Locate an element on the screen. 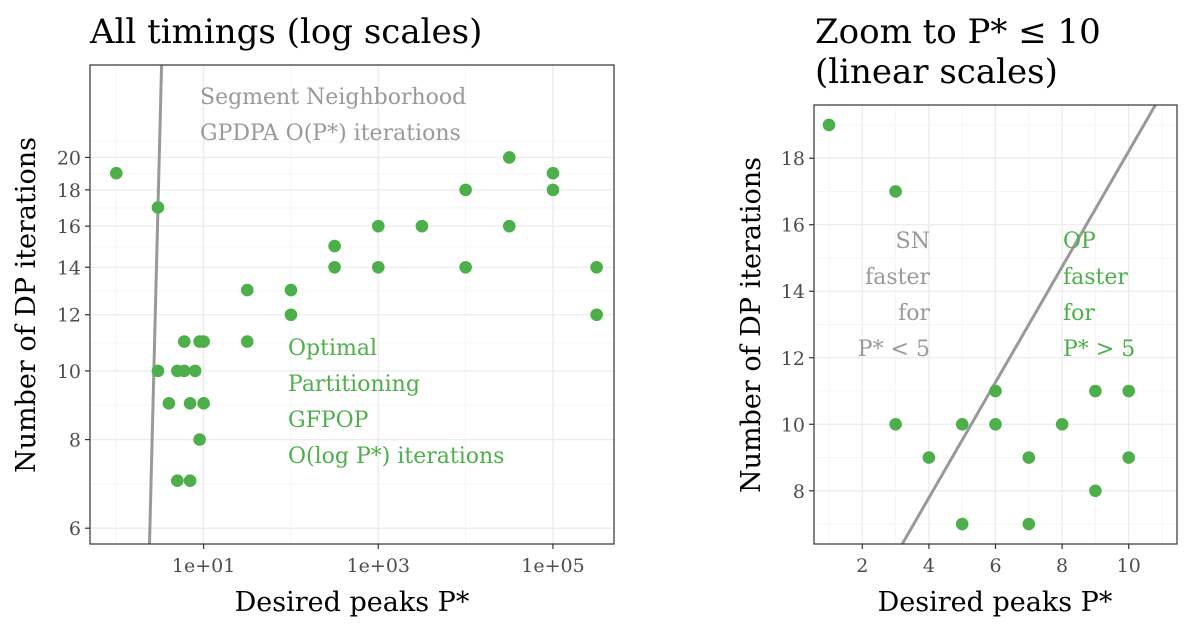 This screenshot has width=1190, height=631. x-tick-label: 8 is located at coordinates (1062, 566).